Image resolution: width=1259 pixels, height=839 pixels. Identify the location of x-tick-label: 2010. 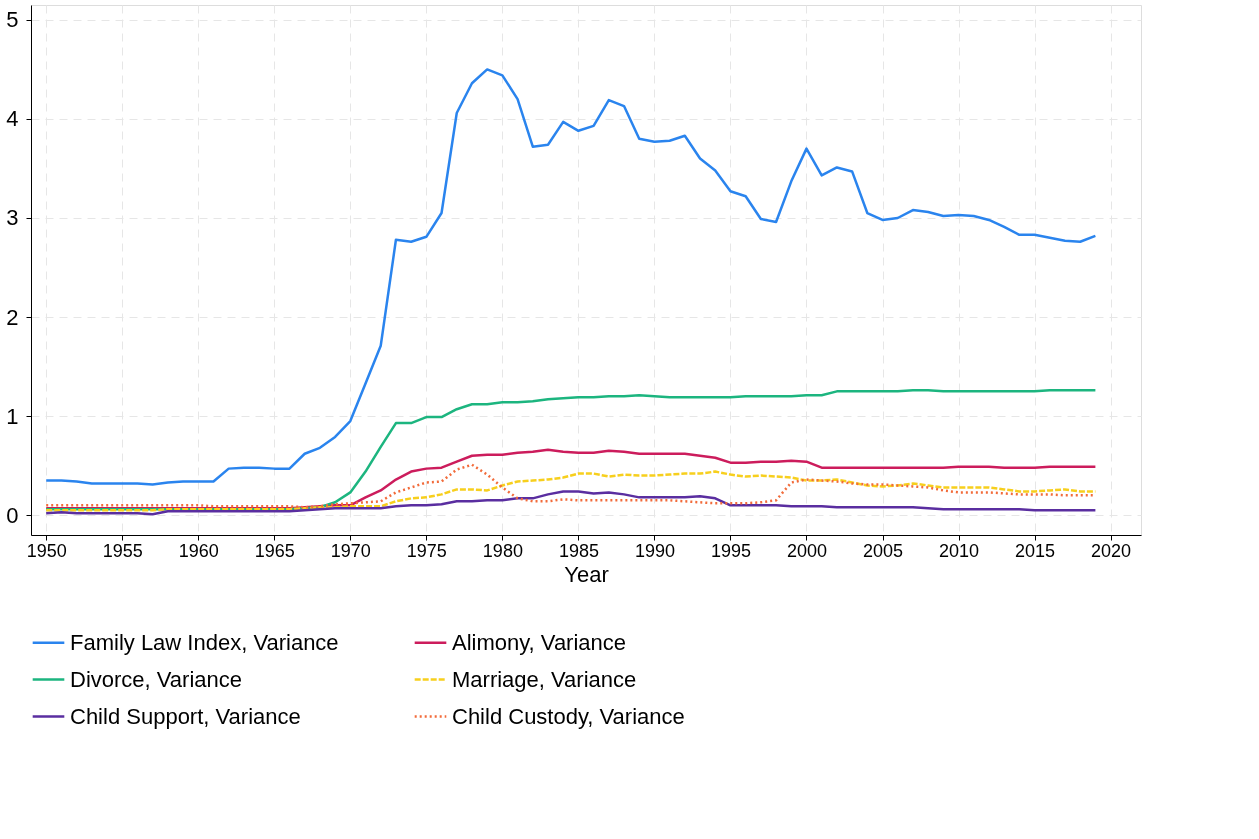
(959, 550).